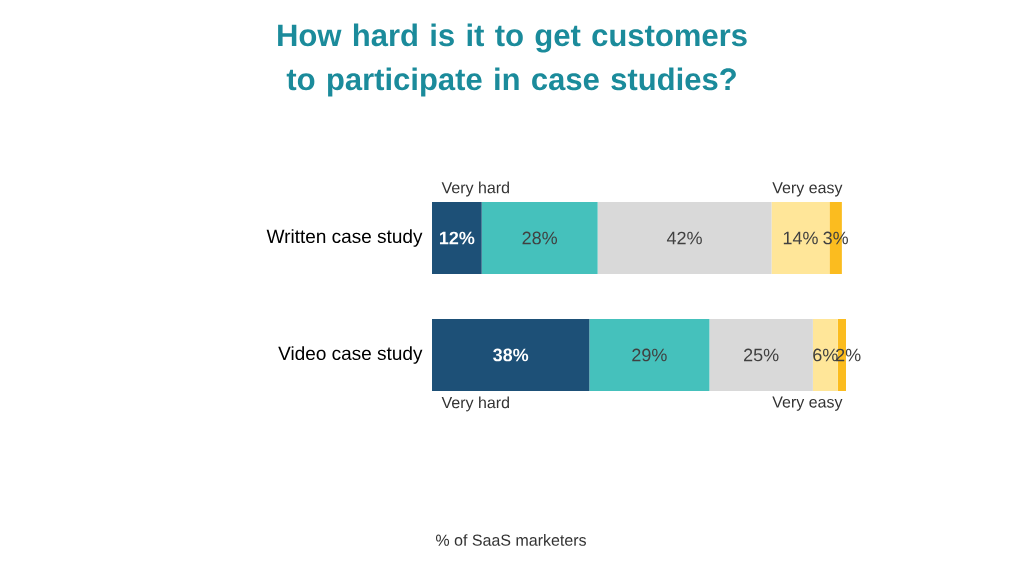 The width and height of the screenshot is (1024, 576). I want to click on data-label: 38%, so click(511, 355).